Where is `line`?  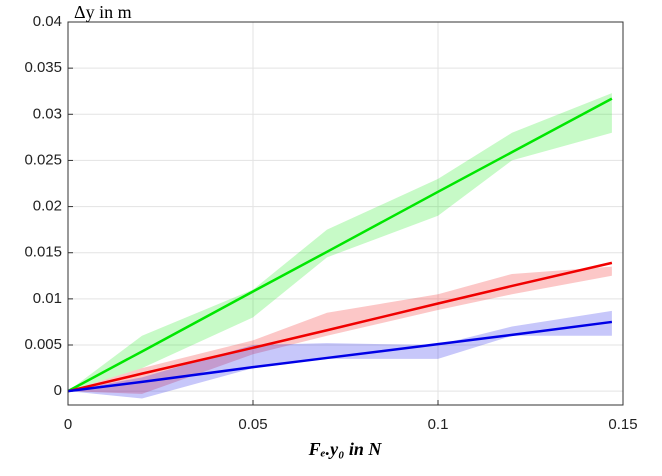
line is located at coordinates (340, 356).